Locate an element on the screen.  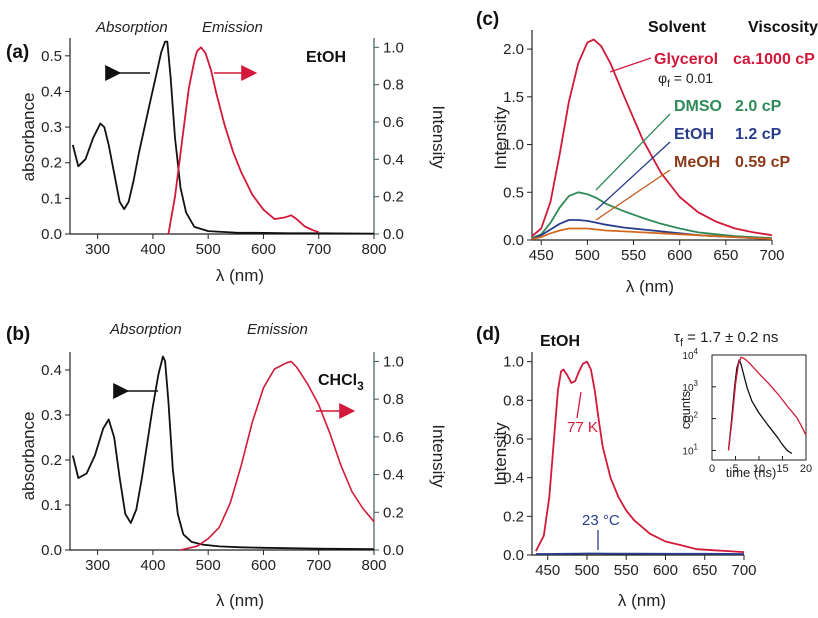
glycerol-line is located at coordinates (652, 137).